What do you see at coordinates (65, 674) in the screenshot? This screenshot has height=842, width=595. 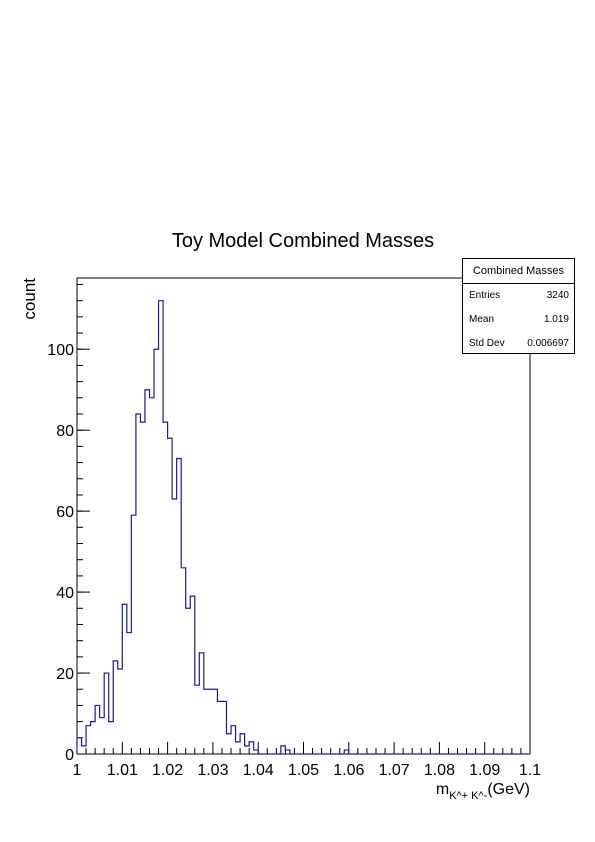 I see `y-tick-label: 20` at bounding box center [65, 674].